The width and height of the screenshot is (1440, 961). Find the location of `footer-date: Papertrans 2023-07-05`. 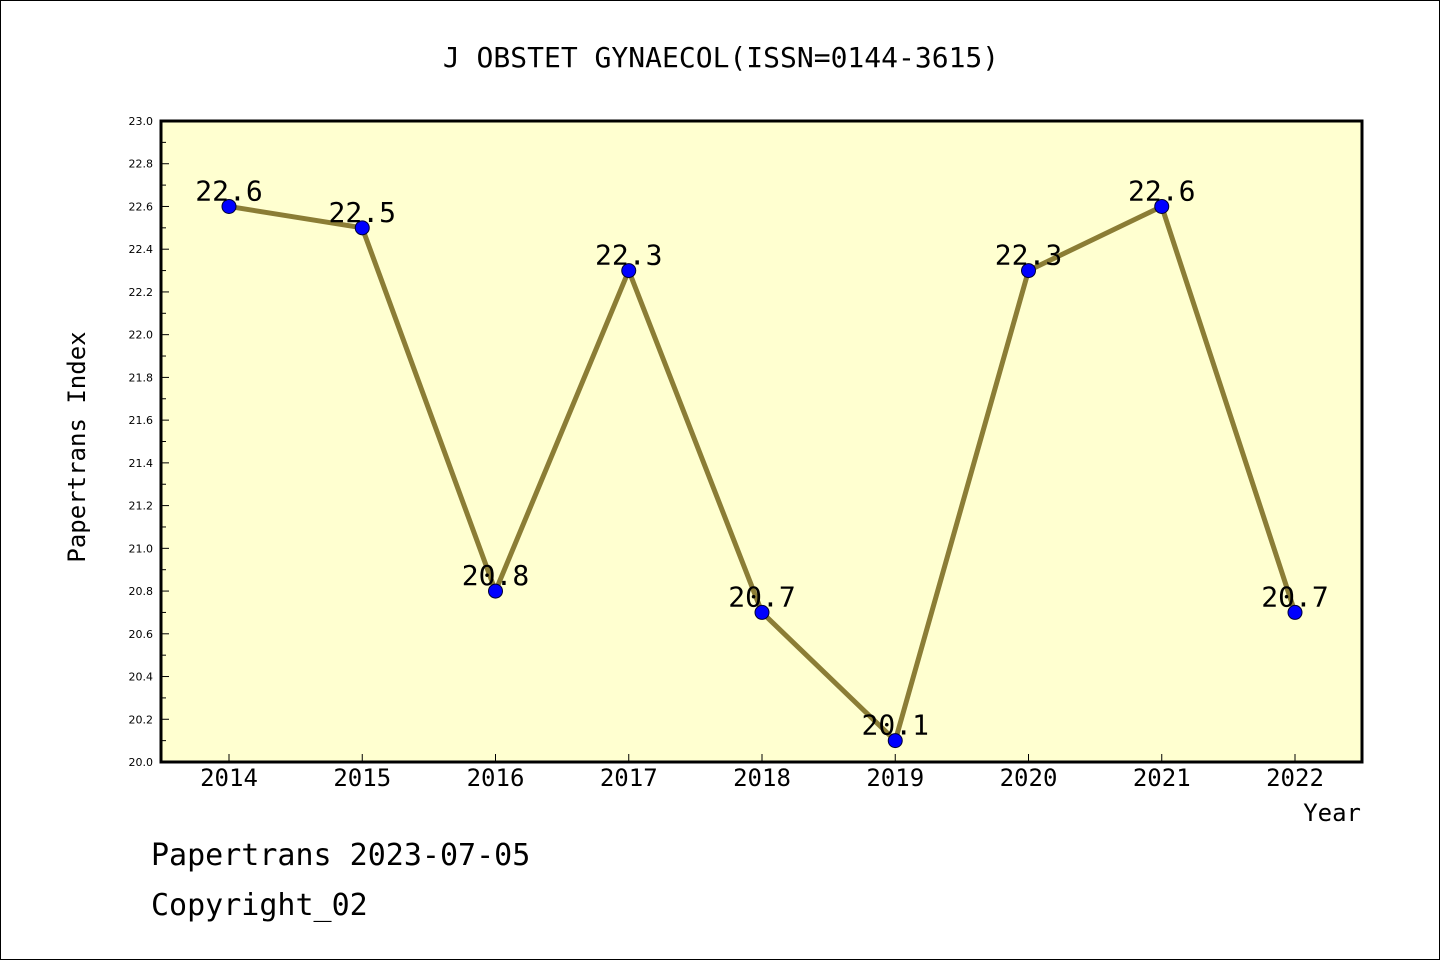

footer-date: Papertrans 2023-07-05 is located at coordinates (340, 855).